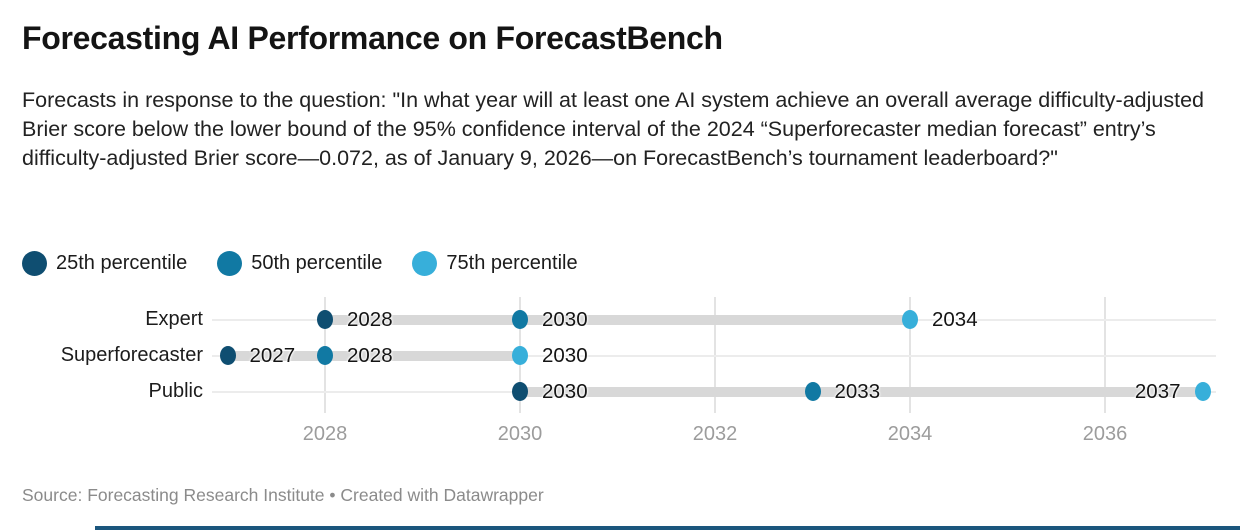  Describe the element at coordinates (325, 355) in the screenshot. I see `superforecaster-p50-dot` at that location.